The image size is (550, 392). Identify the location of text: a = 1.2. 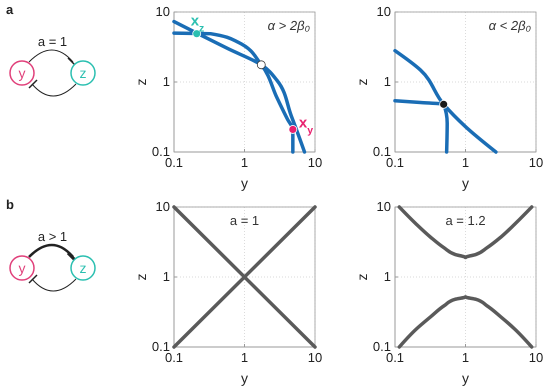
(465, 220).